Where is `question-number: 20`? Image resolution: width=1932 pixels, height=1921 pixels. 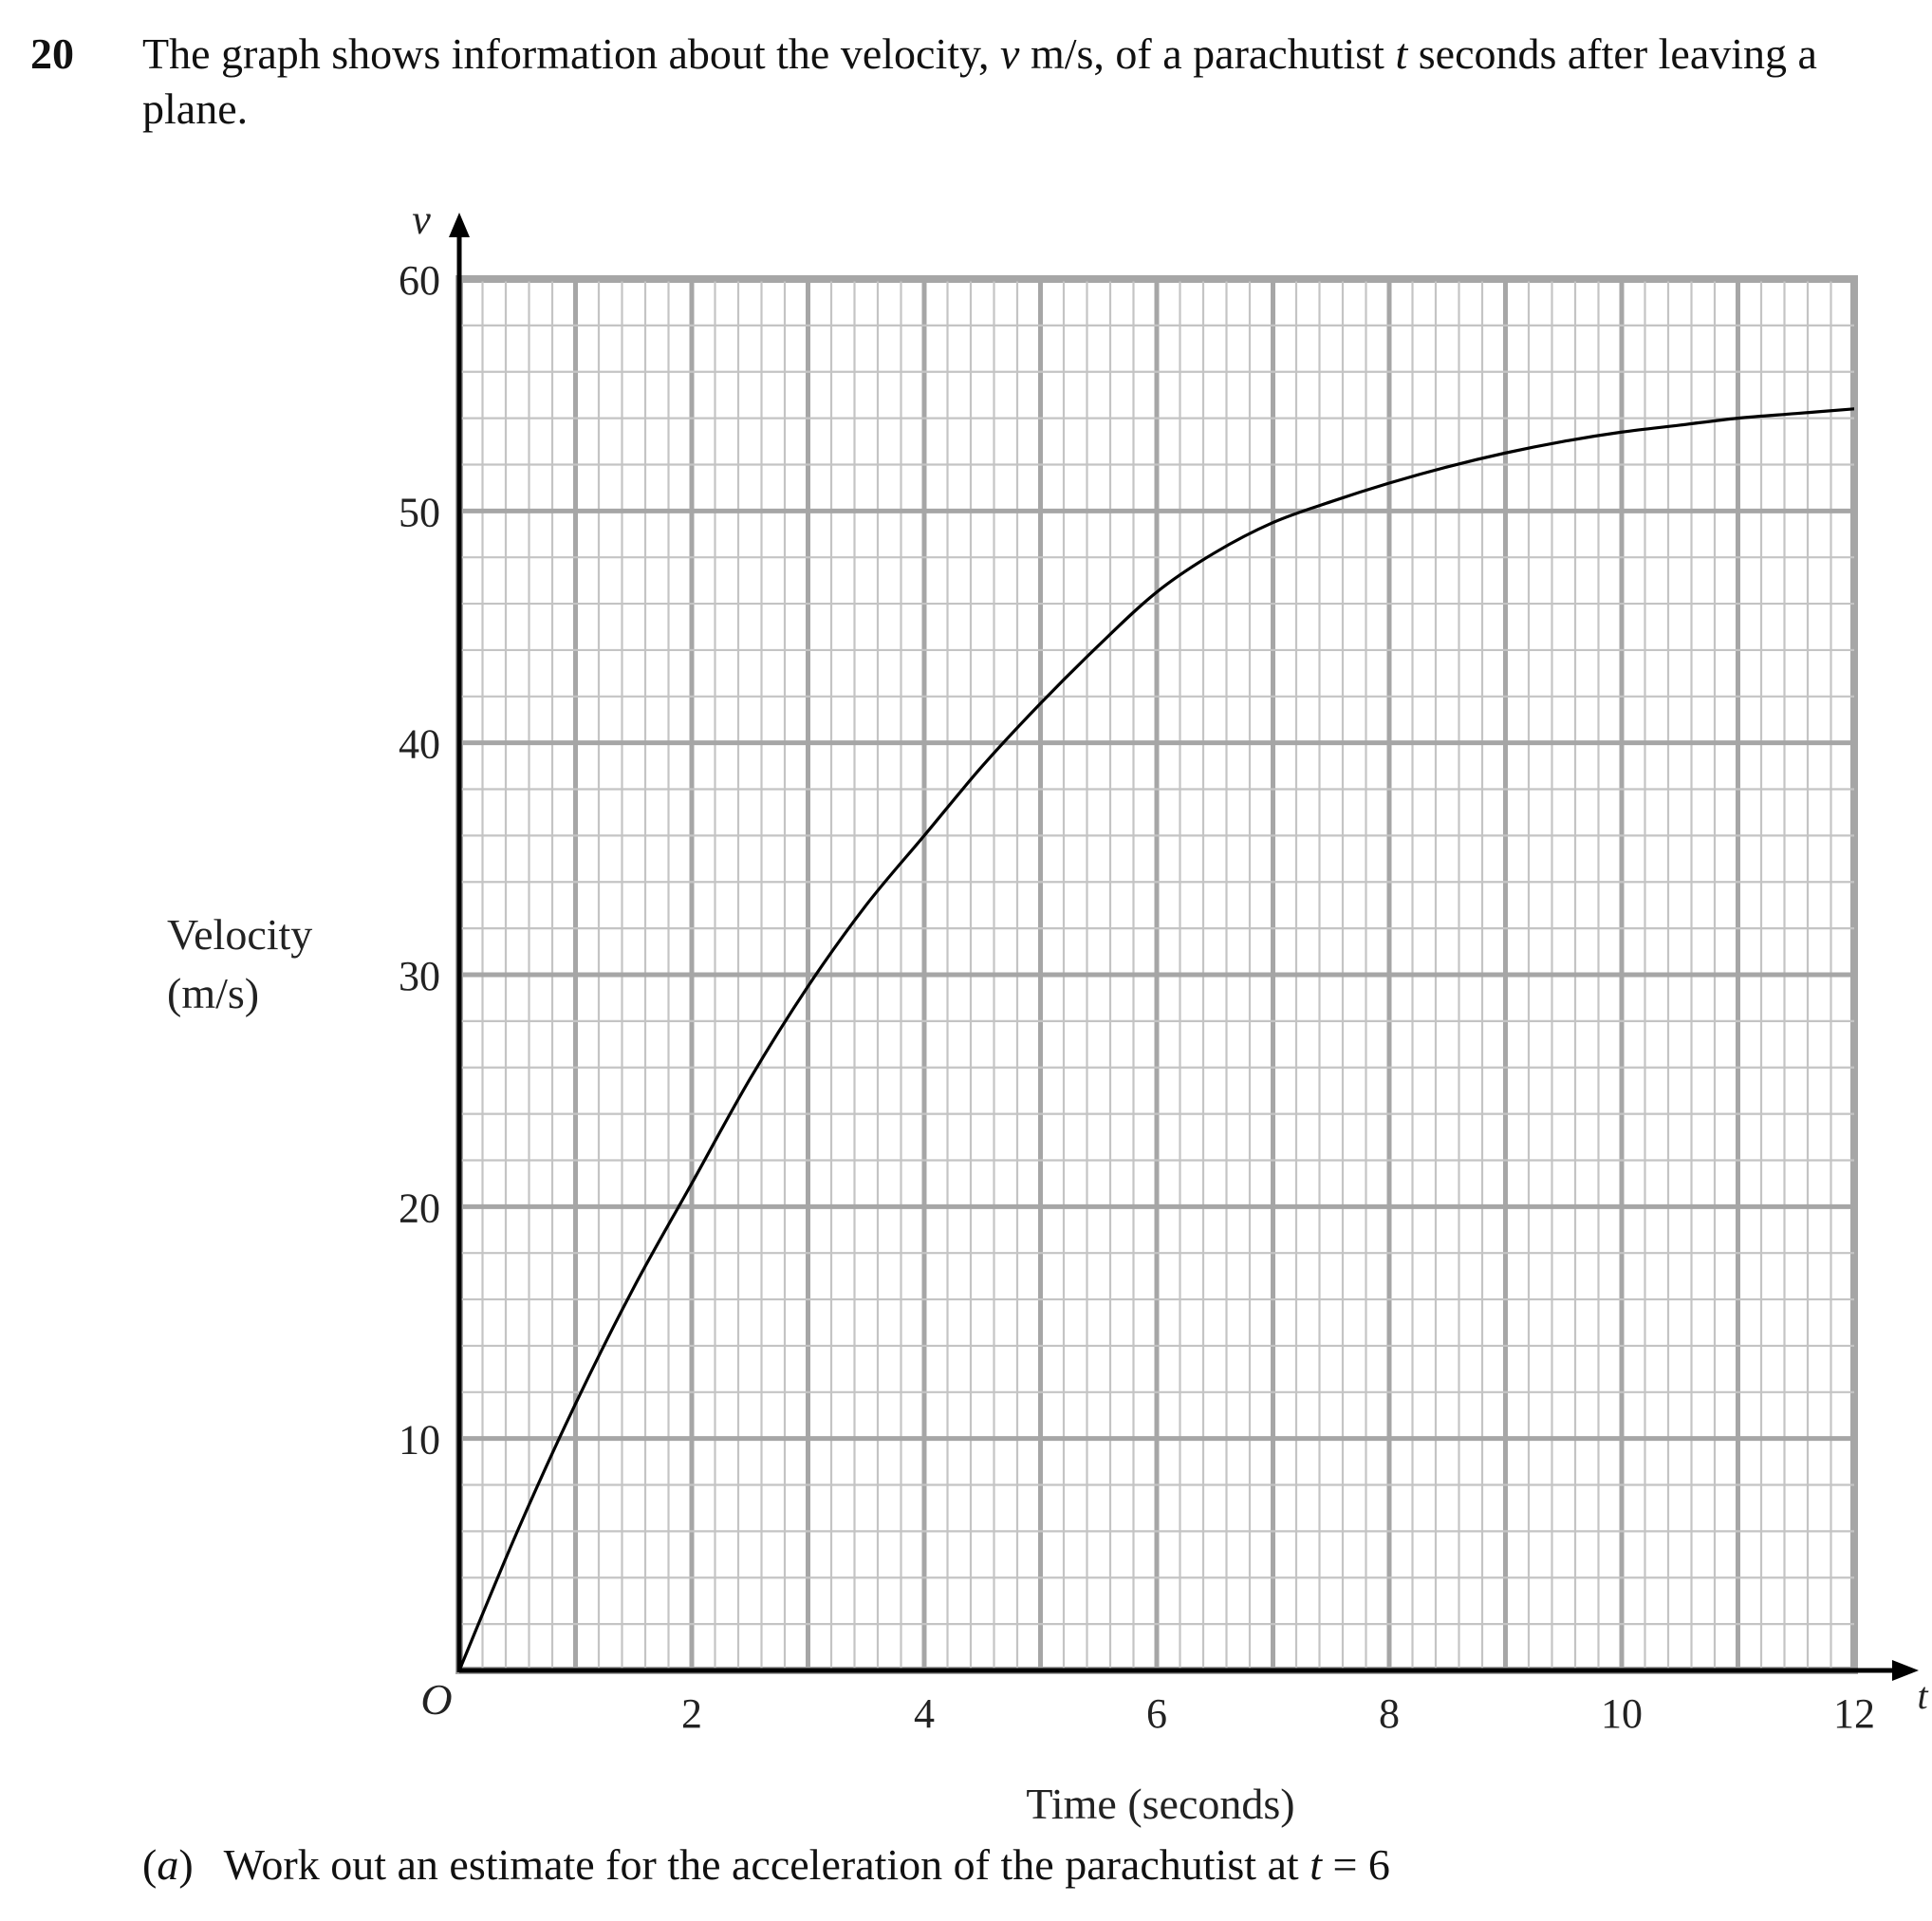
question-number: 20 is located at coordinates (52, 53).